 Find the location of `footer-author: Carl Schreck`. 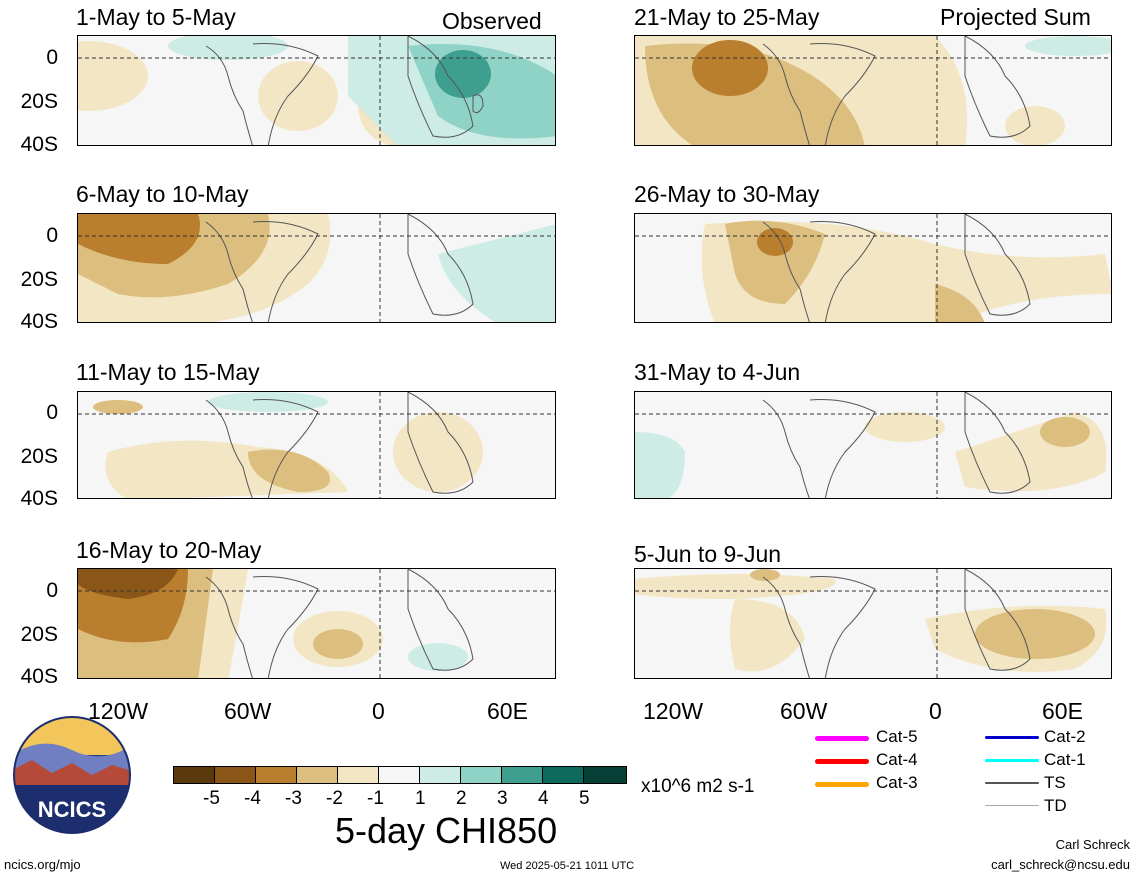

footer-author: Carl Schreck is located at coordinates (1092, 844).